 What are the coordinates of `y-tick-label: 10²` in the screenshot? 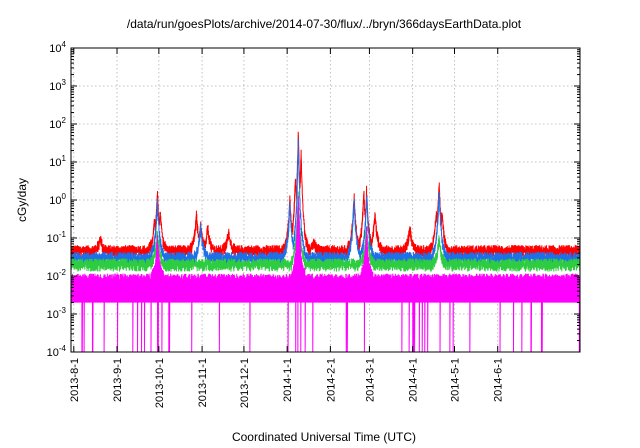 It's located at (57, 123).